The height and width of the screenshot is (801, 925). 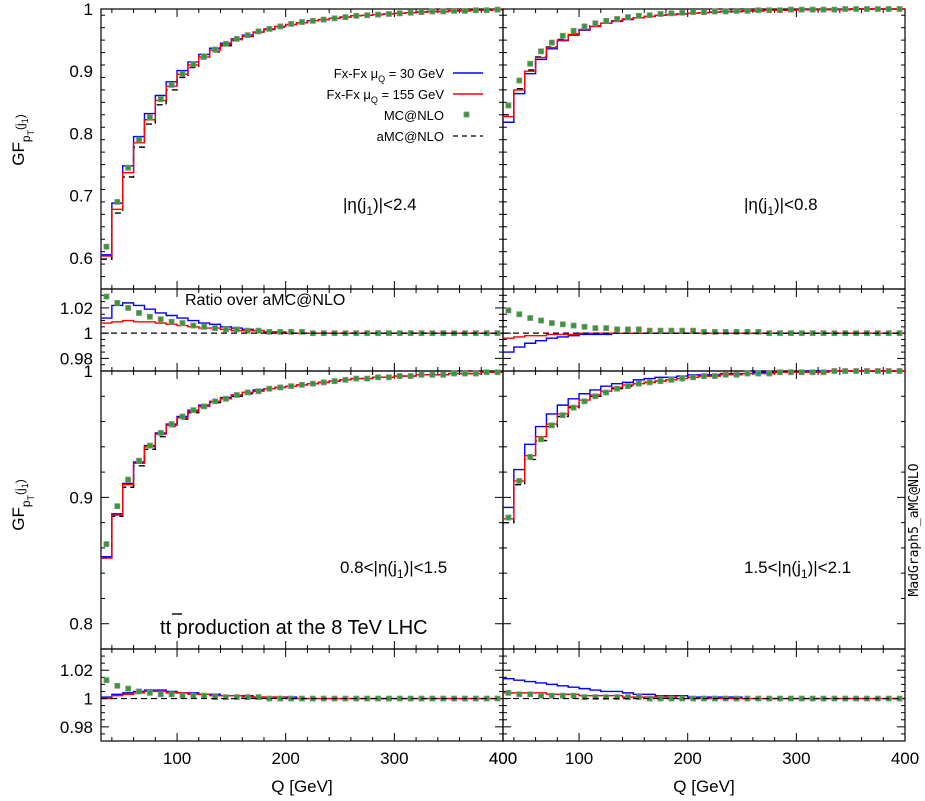 I want to click on x-tick-label: 200, so click(x=286, y=758).